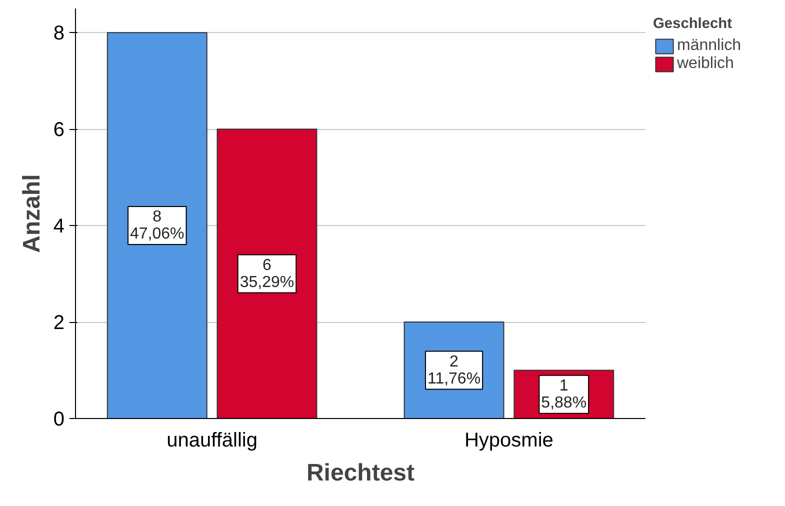  What do you see at coordinates (212, 441) in the screenshot?
I see `x-tick-label: unauffällig` at bounding box center [212, 441].